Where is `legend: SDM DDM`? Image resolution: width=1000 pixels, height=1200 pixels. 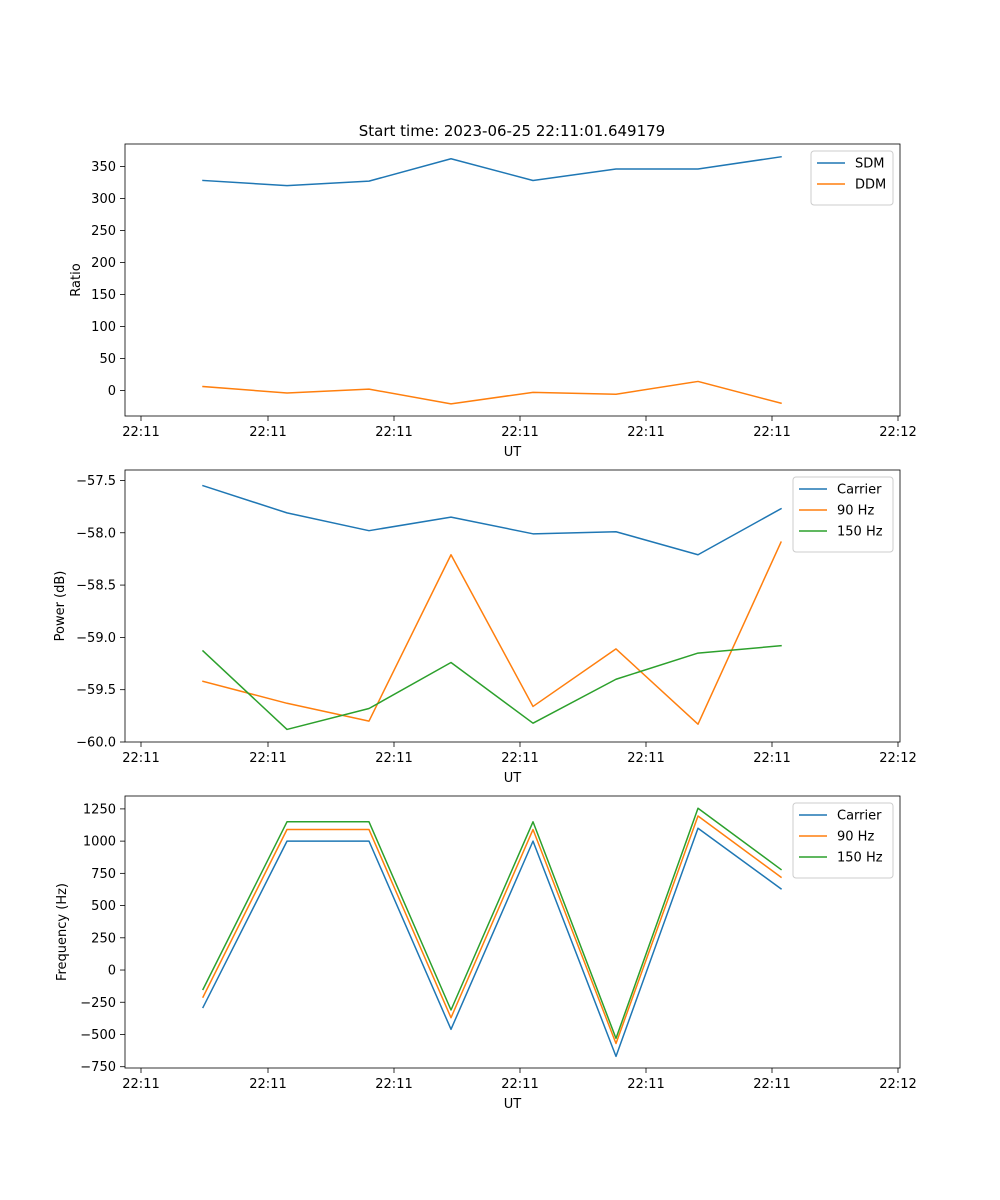
legend: SDM DDM is located at coordinates (852, 178).